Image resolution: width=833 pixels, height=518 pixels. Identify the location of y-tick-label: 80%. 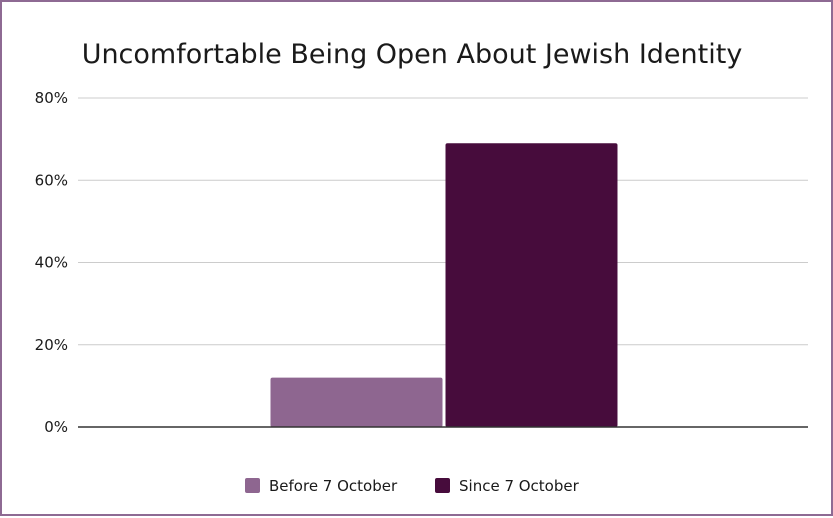
(51, 98).